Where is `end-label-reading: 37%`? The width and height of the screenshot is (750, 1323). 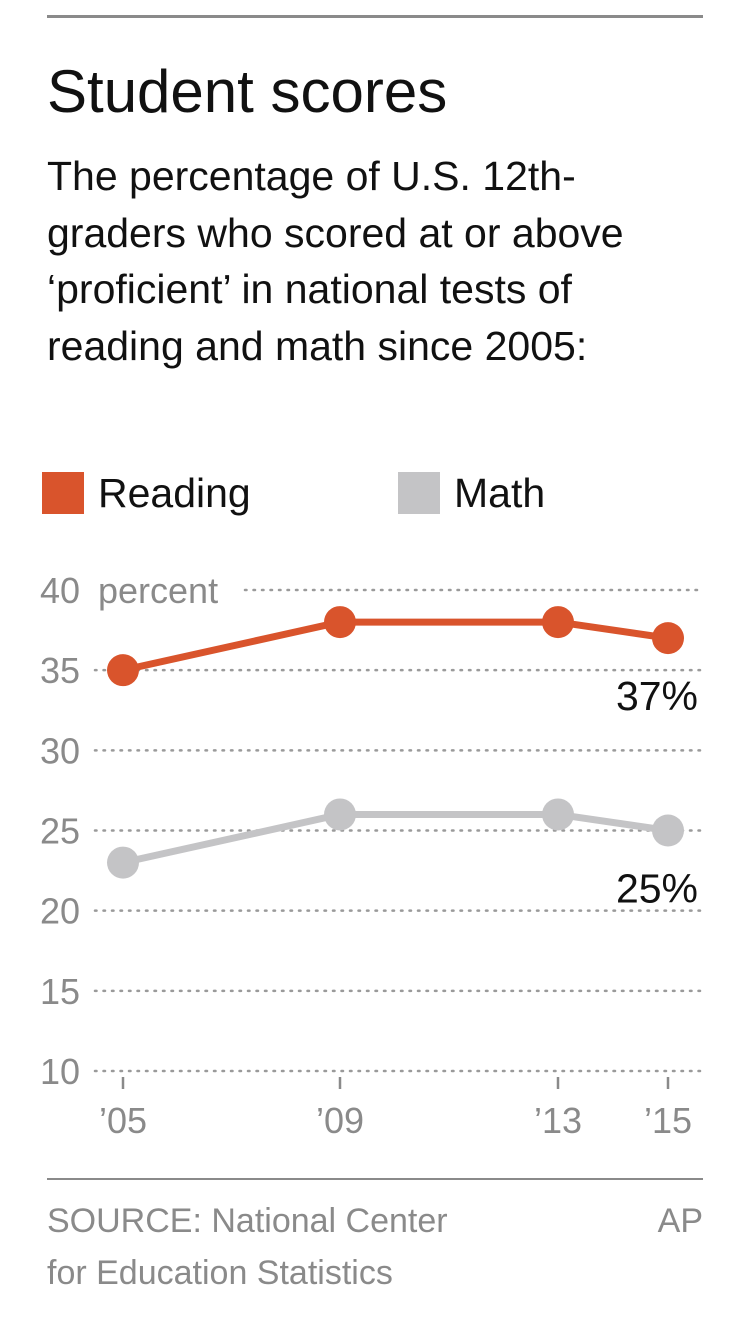 end-label-reading: 37% is located at coordinates (657, 696).